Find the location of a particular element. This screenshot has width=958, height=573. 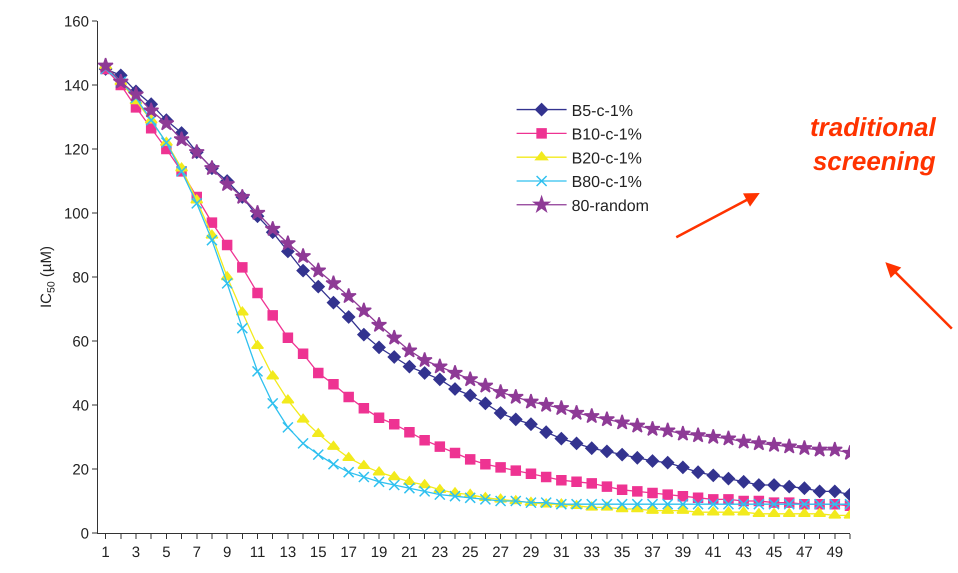

x-tick-label: 47 is located at coordinates (804, 552).